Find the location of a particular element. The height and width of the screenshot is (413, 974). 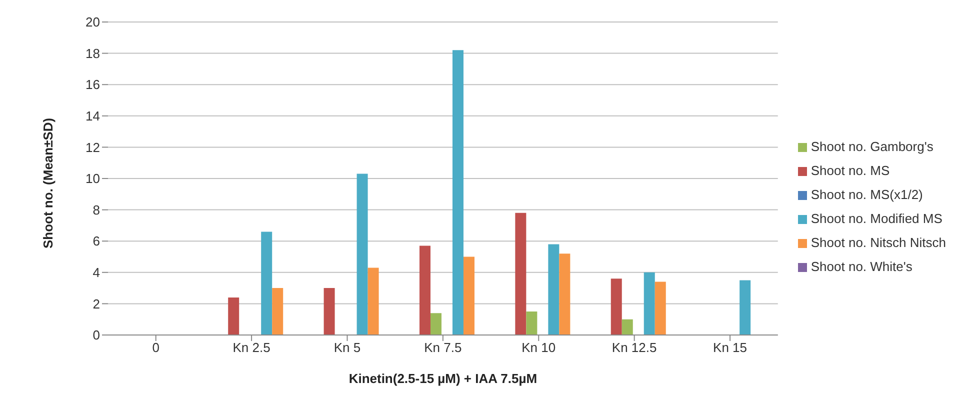

x-tick-label: Kn 12.5 is located at coordinates (634, 348).